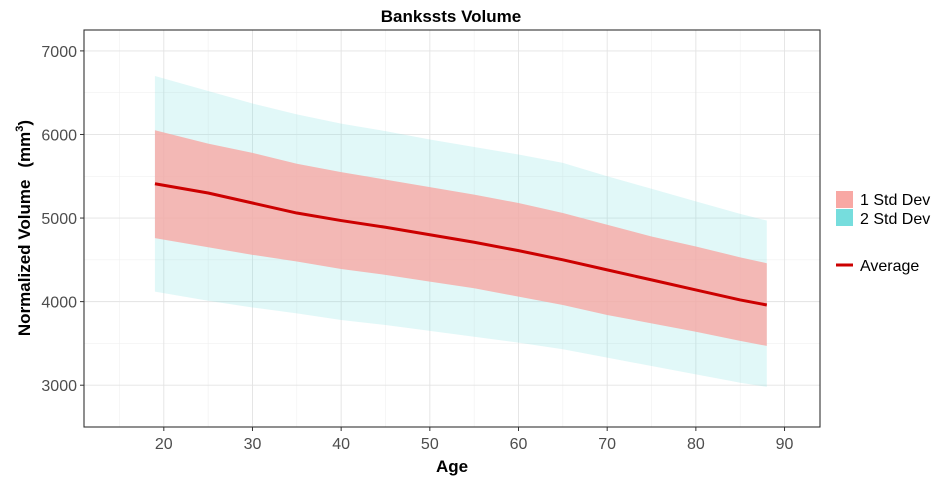 The image size is (950, 480). I want to click on x-tick-label: 70, so click(607, 444).